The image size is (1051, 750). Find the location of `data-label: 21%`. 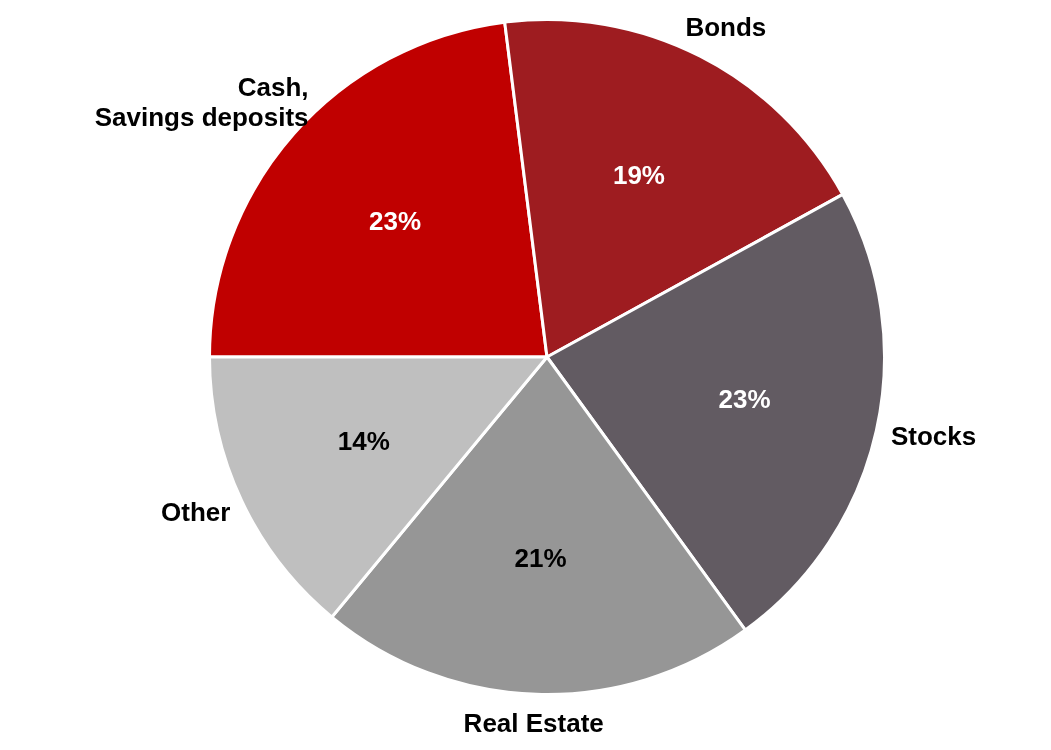

data-label: 21% is located at coordinates (540, 557).